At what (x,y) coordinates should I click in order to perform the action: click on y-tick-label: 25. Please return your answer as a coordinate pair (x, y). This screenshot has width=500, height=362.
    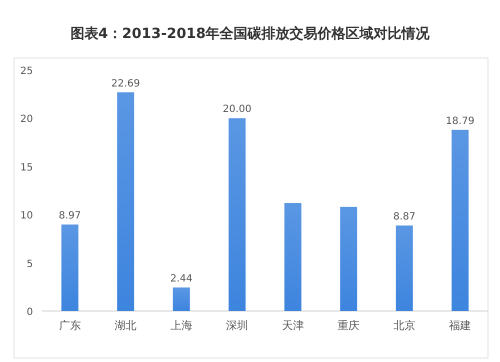
    Looking at the image, I should click on (26, 71).